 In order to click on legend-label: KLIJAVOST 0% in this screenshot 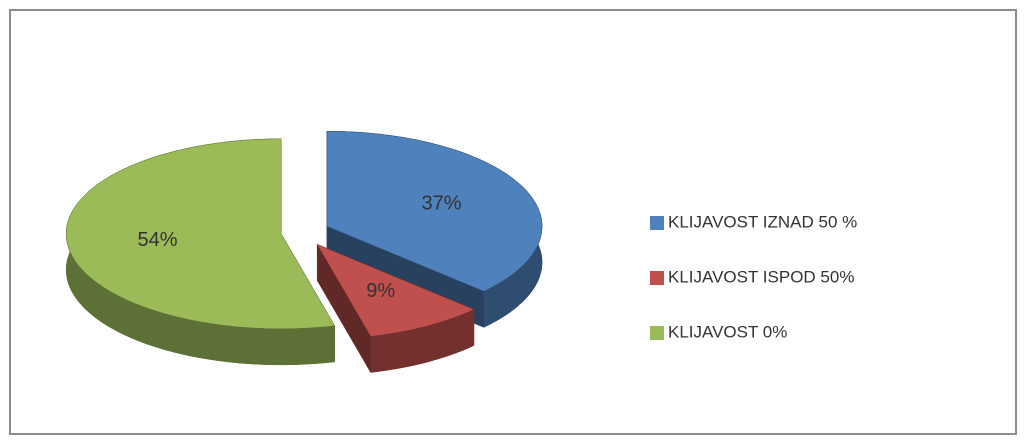, I will do `click(727, 331)`.